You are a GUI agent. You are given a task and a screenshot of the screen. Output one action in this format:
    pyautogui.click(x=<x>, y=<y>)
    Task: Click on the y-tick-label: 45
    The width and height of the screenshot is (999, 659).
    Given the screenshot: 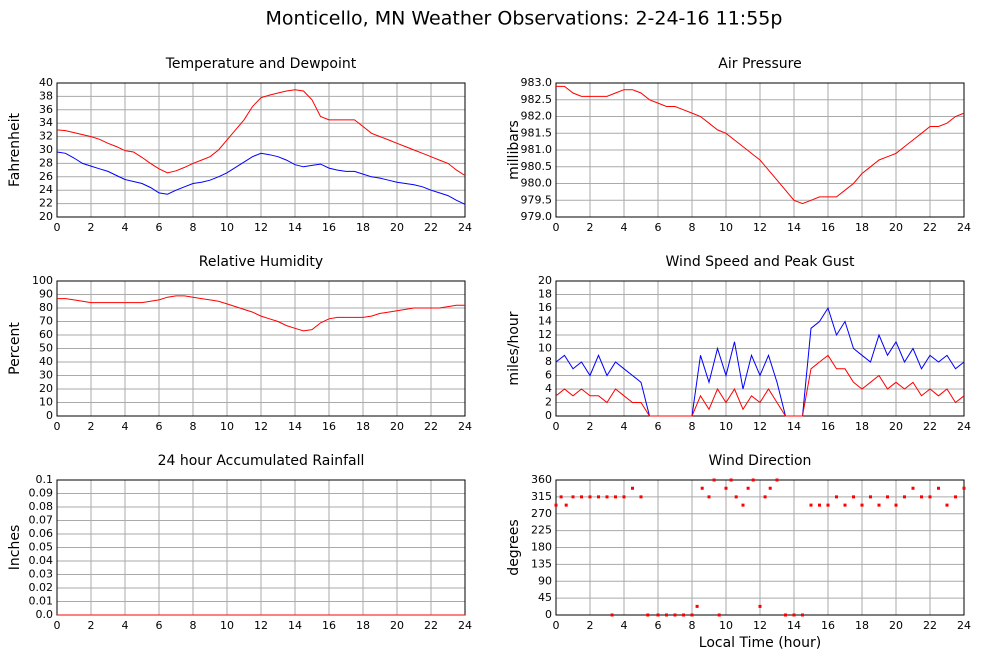 What is the action you would take?
    pyautogui.click(x=545, y=597)
    